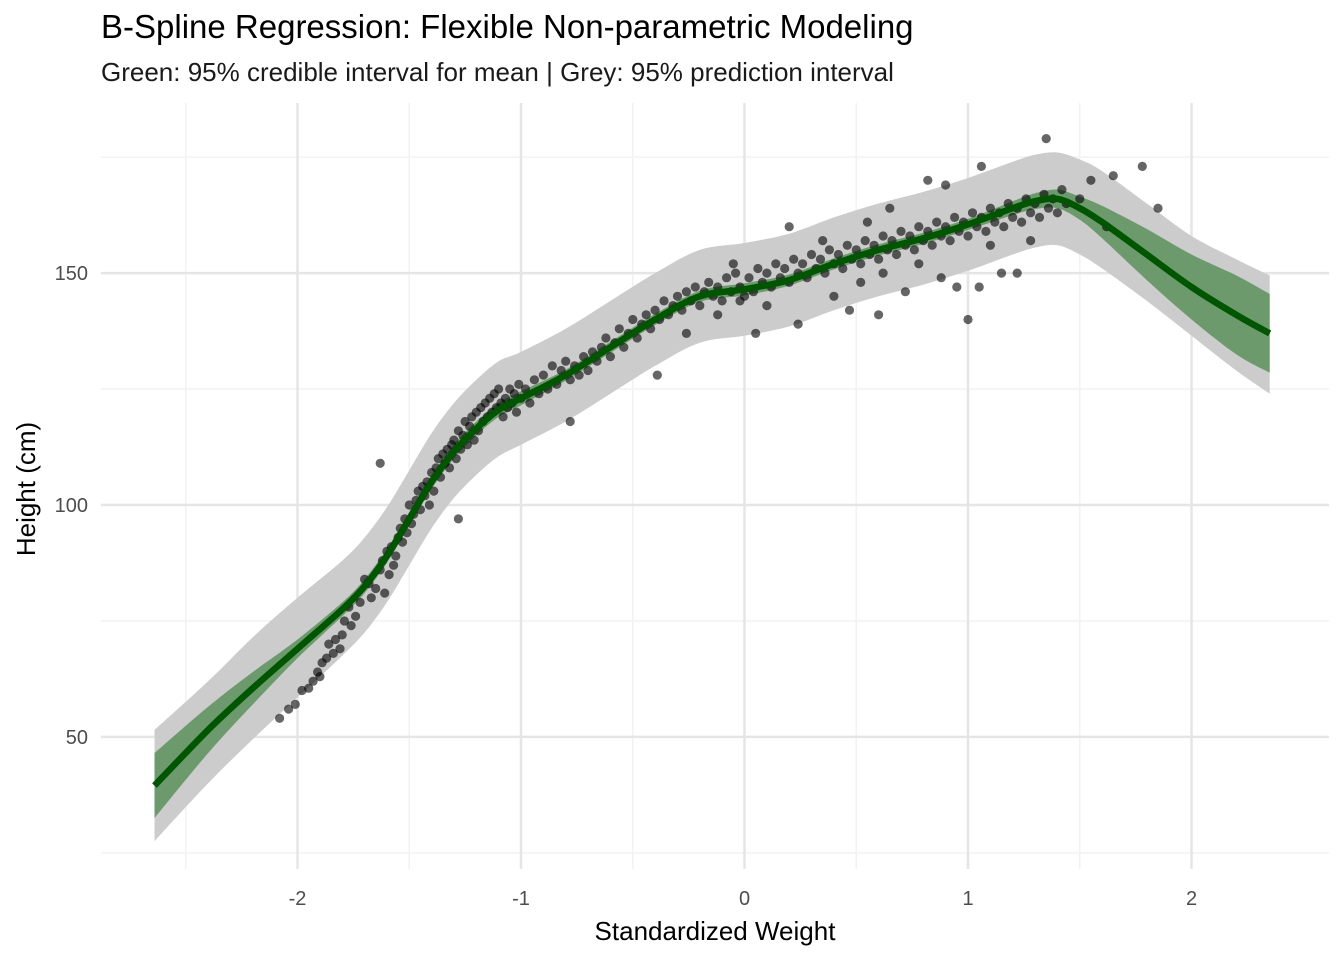 The width and height of the screenshot is (1344, 960). Describe the element at coordinates (967, 899) in the screenshot. I see `x-tick-label: 1` at that location.